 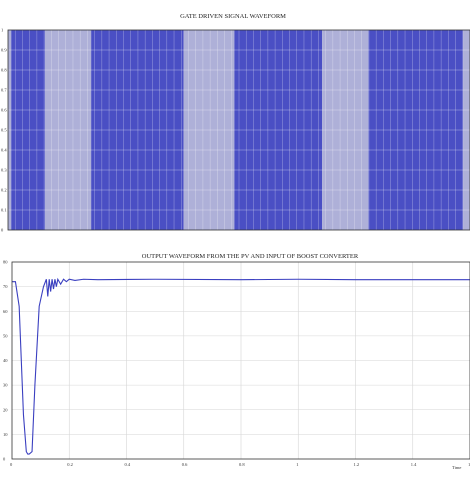 I want to click on x-tick-label: 1.2, so click(x=357, y=464).